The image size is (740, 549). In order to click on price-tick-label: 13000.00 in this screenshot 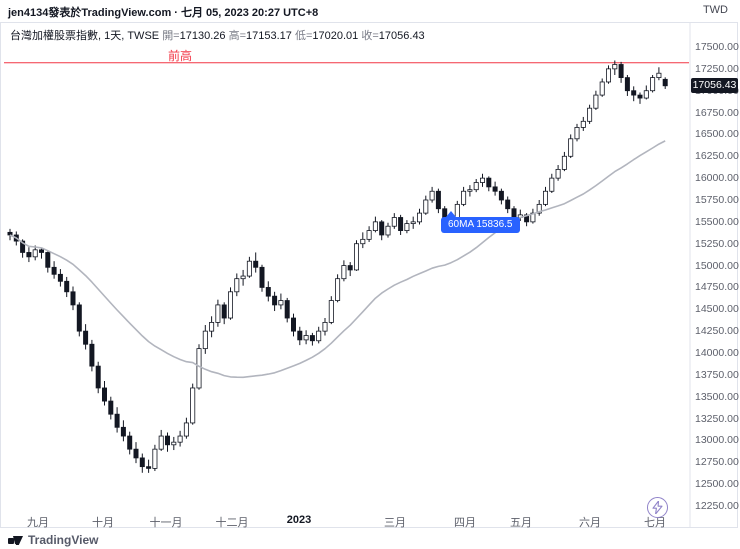, I will do `click(717, 440)`.